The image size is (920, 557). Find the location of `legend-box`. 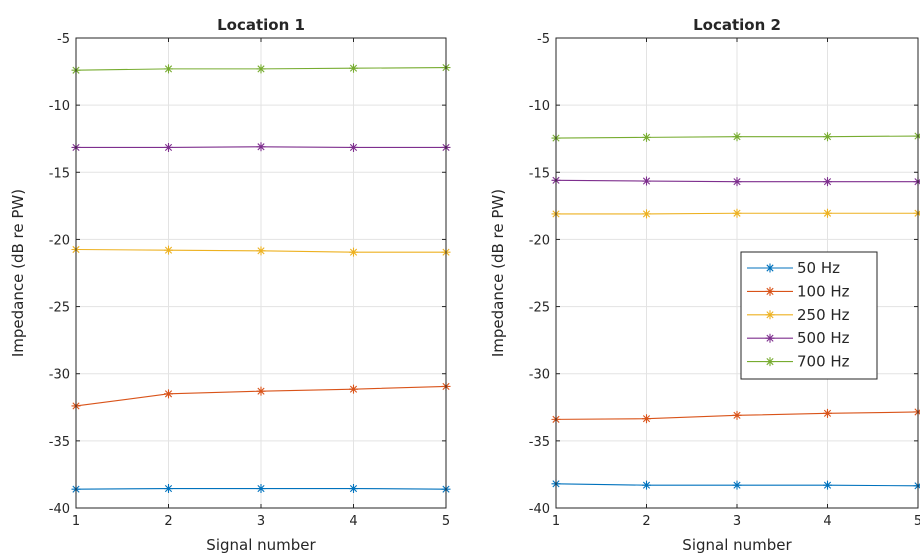

legend-box is located at coordinates (809, 315).